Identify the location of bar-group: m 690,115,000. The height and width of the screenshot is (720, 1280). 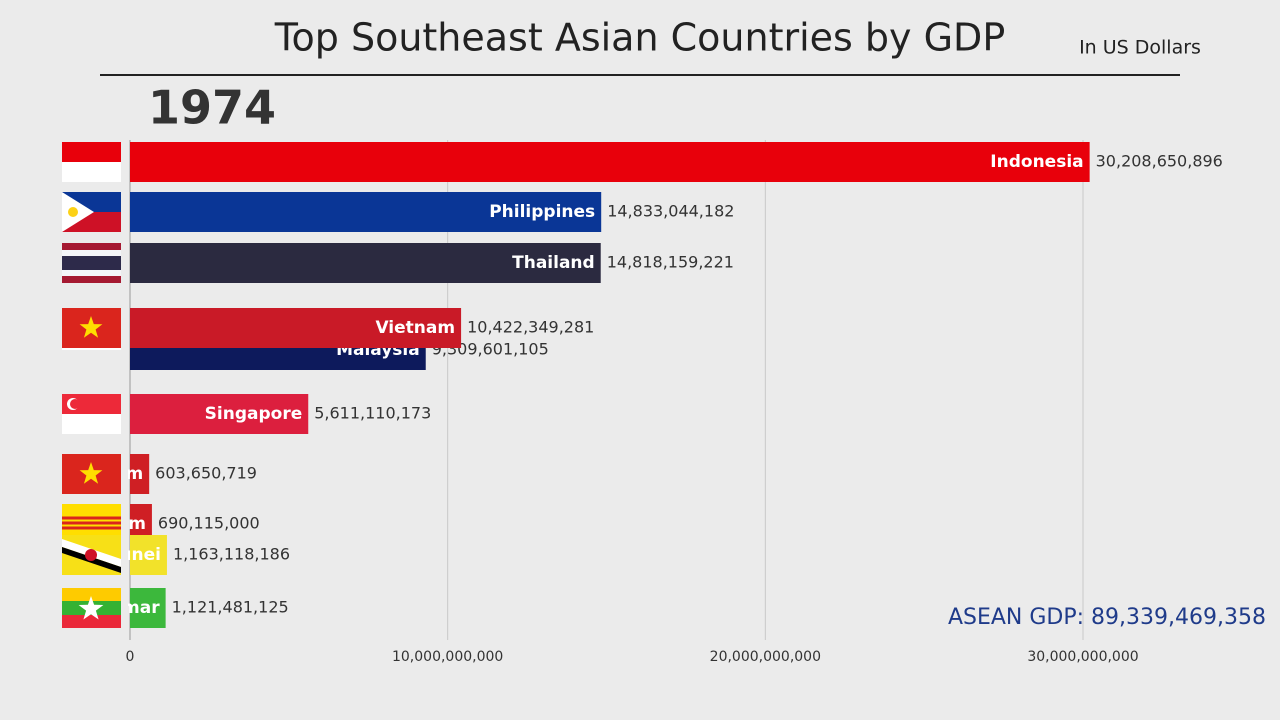
(194, 524).